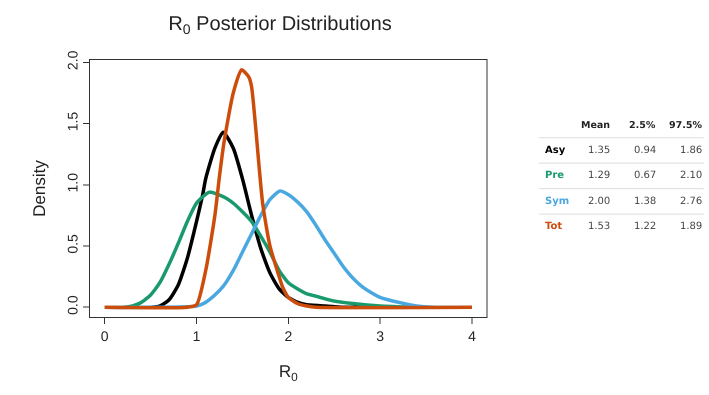  I want to click on text: Mean, so click(595, 125).